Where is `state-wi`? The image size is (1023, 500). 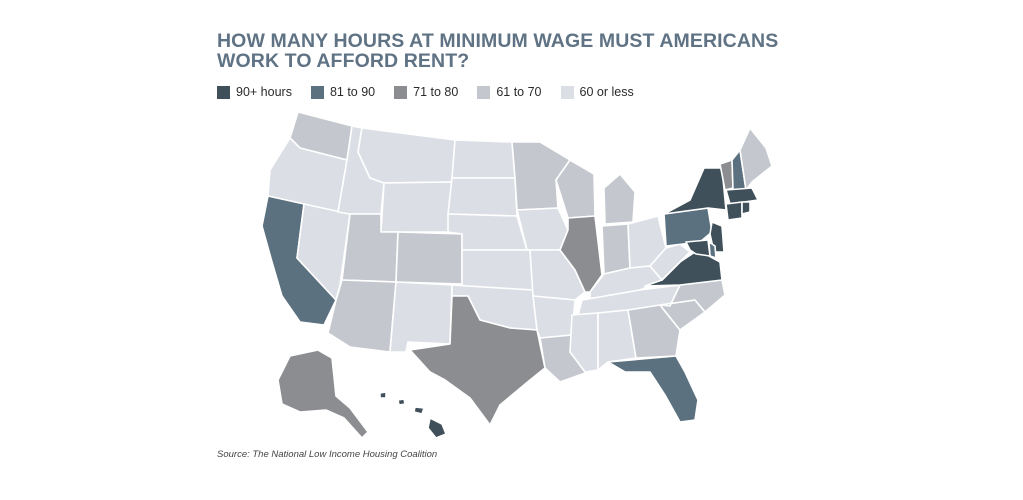 state-wi is located at coordinates (575, 189).